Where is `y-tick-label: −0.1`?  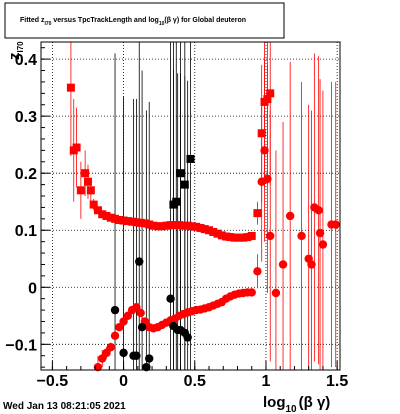 y-tick-label: −0.1 is located at coordinates (21, 345).